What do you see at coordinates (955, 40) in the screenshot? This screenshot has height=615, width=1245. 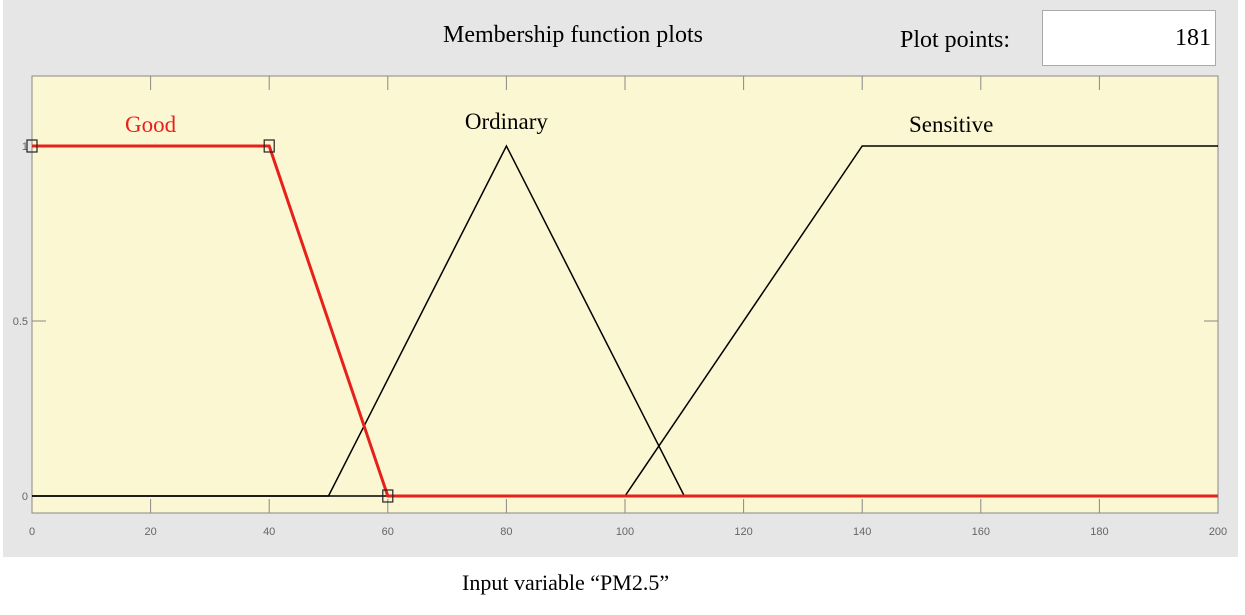 I see `plot-points-label: Plot points:` at bounding box center [955, 40].